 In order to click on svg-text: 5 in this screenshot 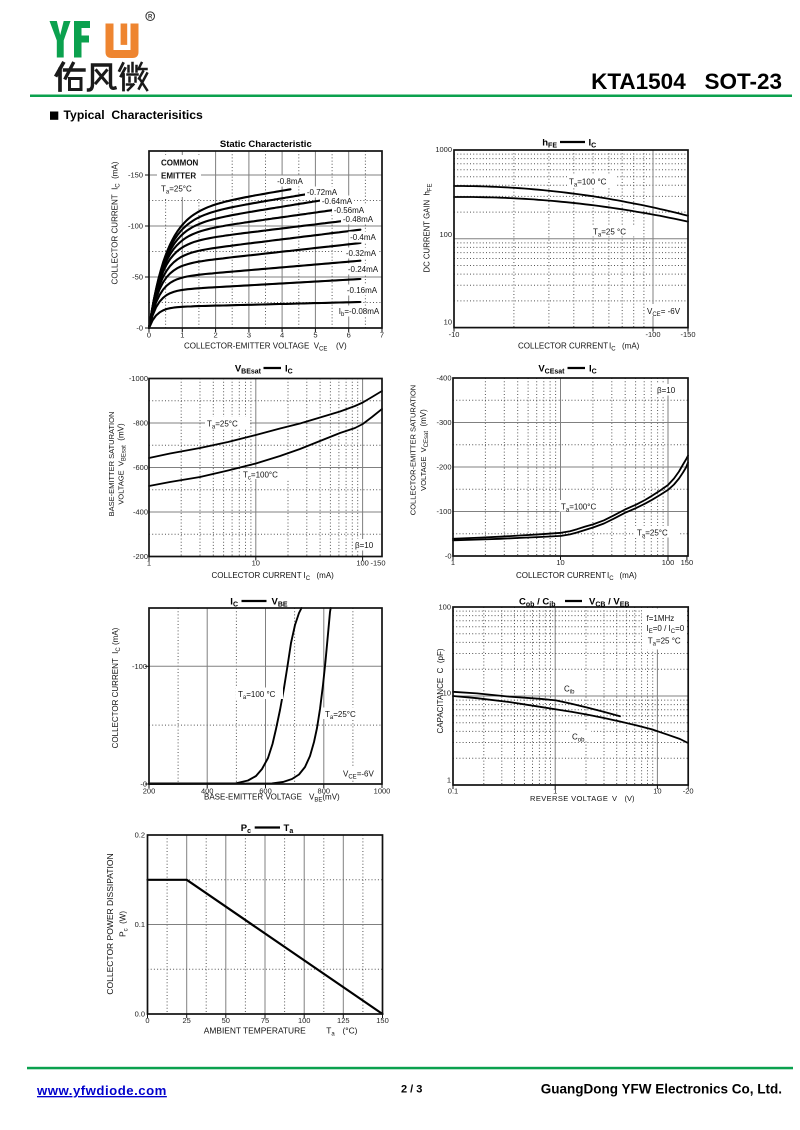, I will do `click(315, 335)`.